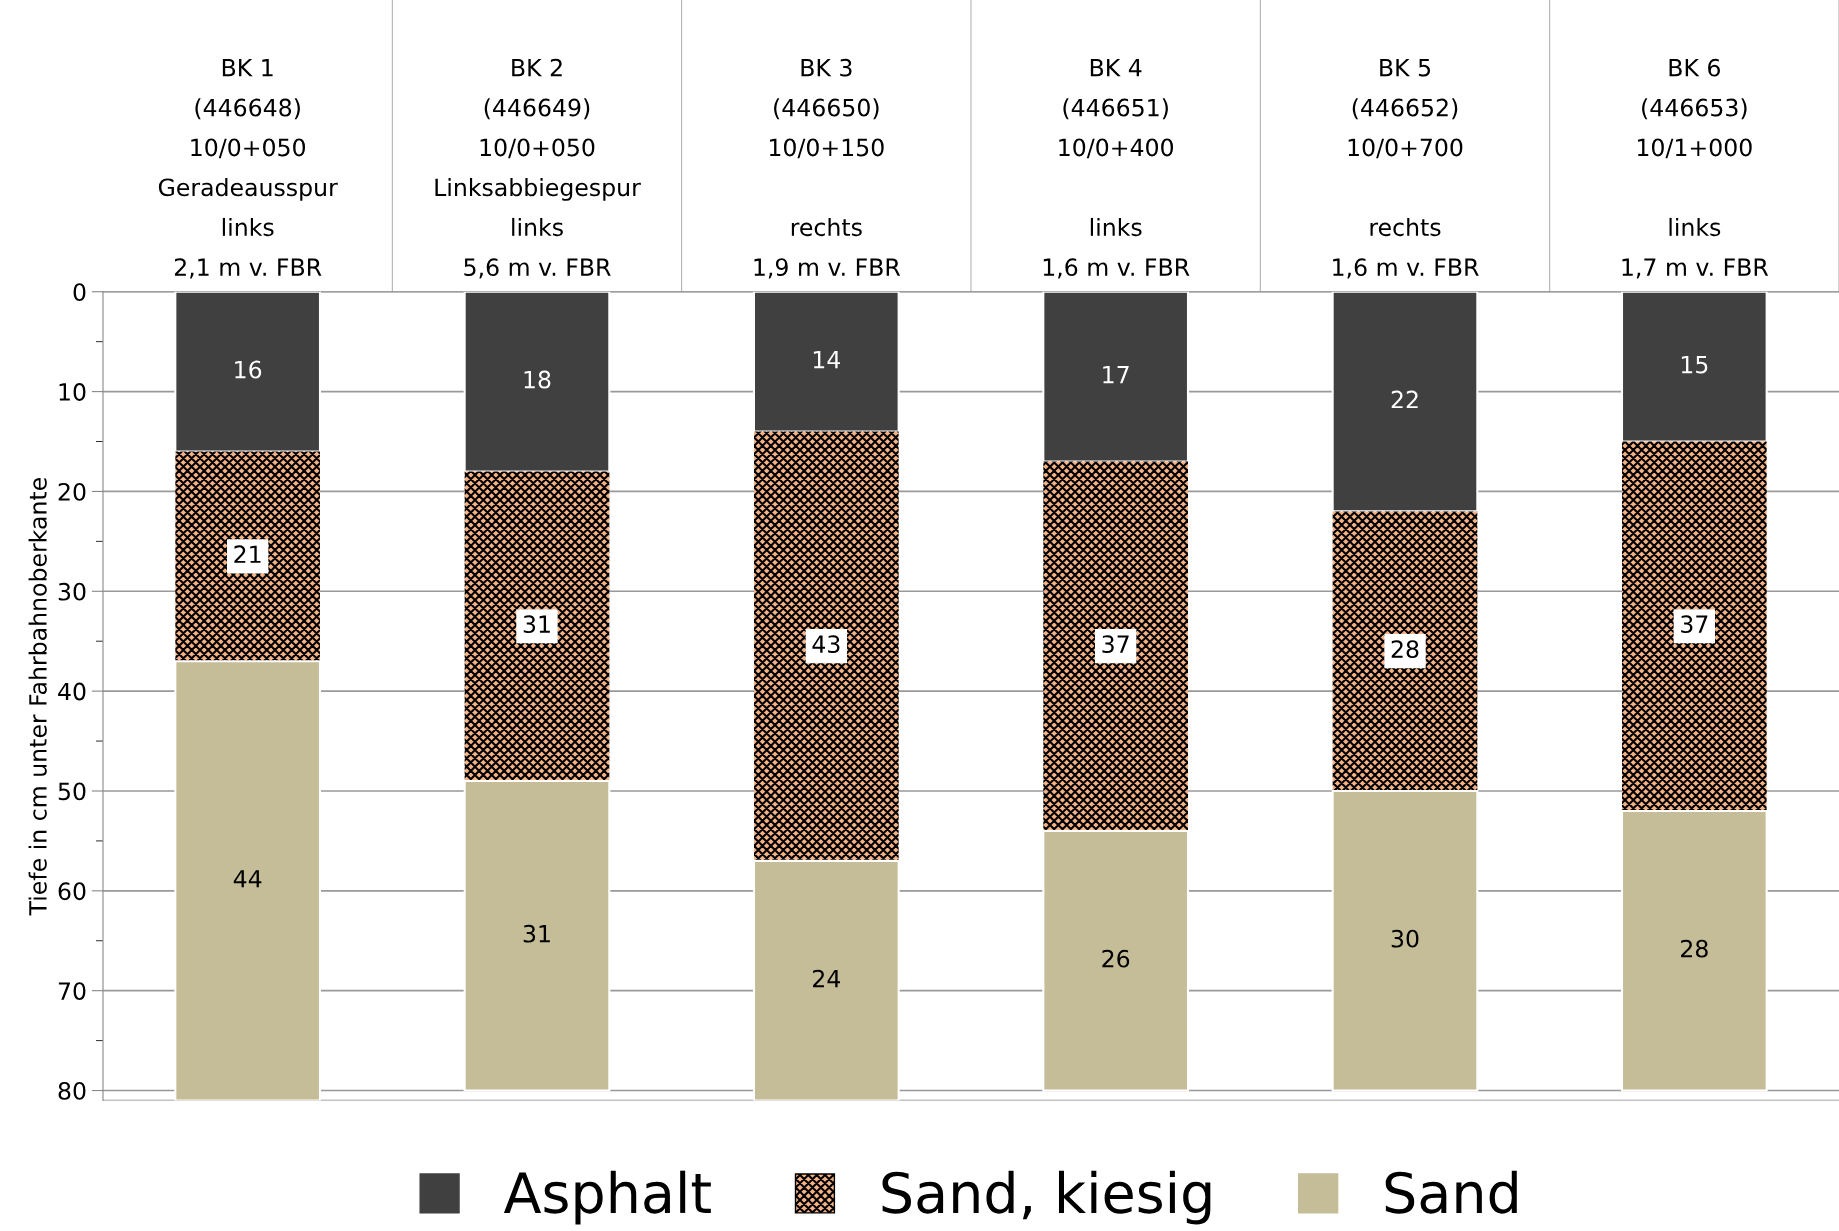 This screenshot has height=1231, width=1839. What do you see at coordinates (72, 591) in the screenshot?
I see `y-tick-label: 30` at bounding box center [72, 591].